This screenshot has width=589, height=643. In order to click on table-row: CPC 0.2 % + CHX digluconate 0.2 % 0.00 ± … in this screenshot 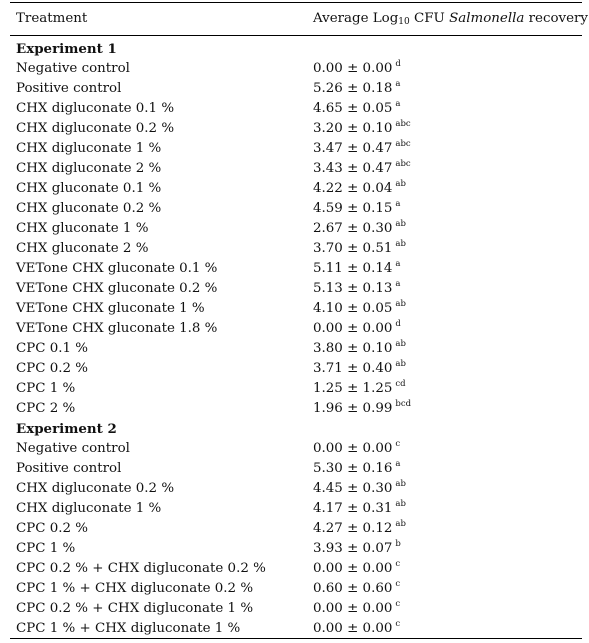, I will do `click(299, 569)`.